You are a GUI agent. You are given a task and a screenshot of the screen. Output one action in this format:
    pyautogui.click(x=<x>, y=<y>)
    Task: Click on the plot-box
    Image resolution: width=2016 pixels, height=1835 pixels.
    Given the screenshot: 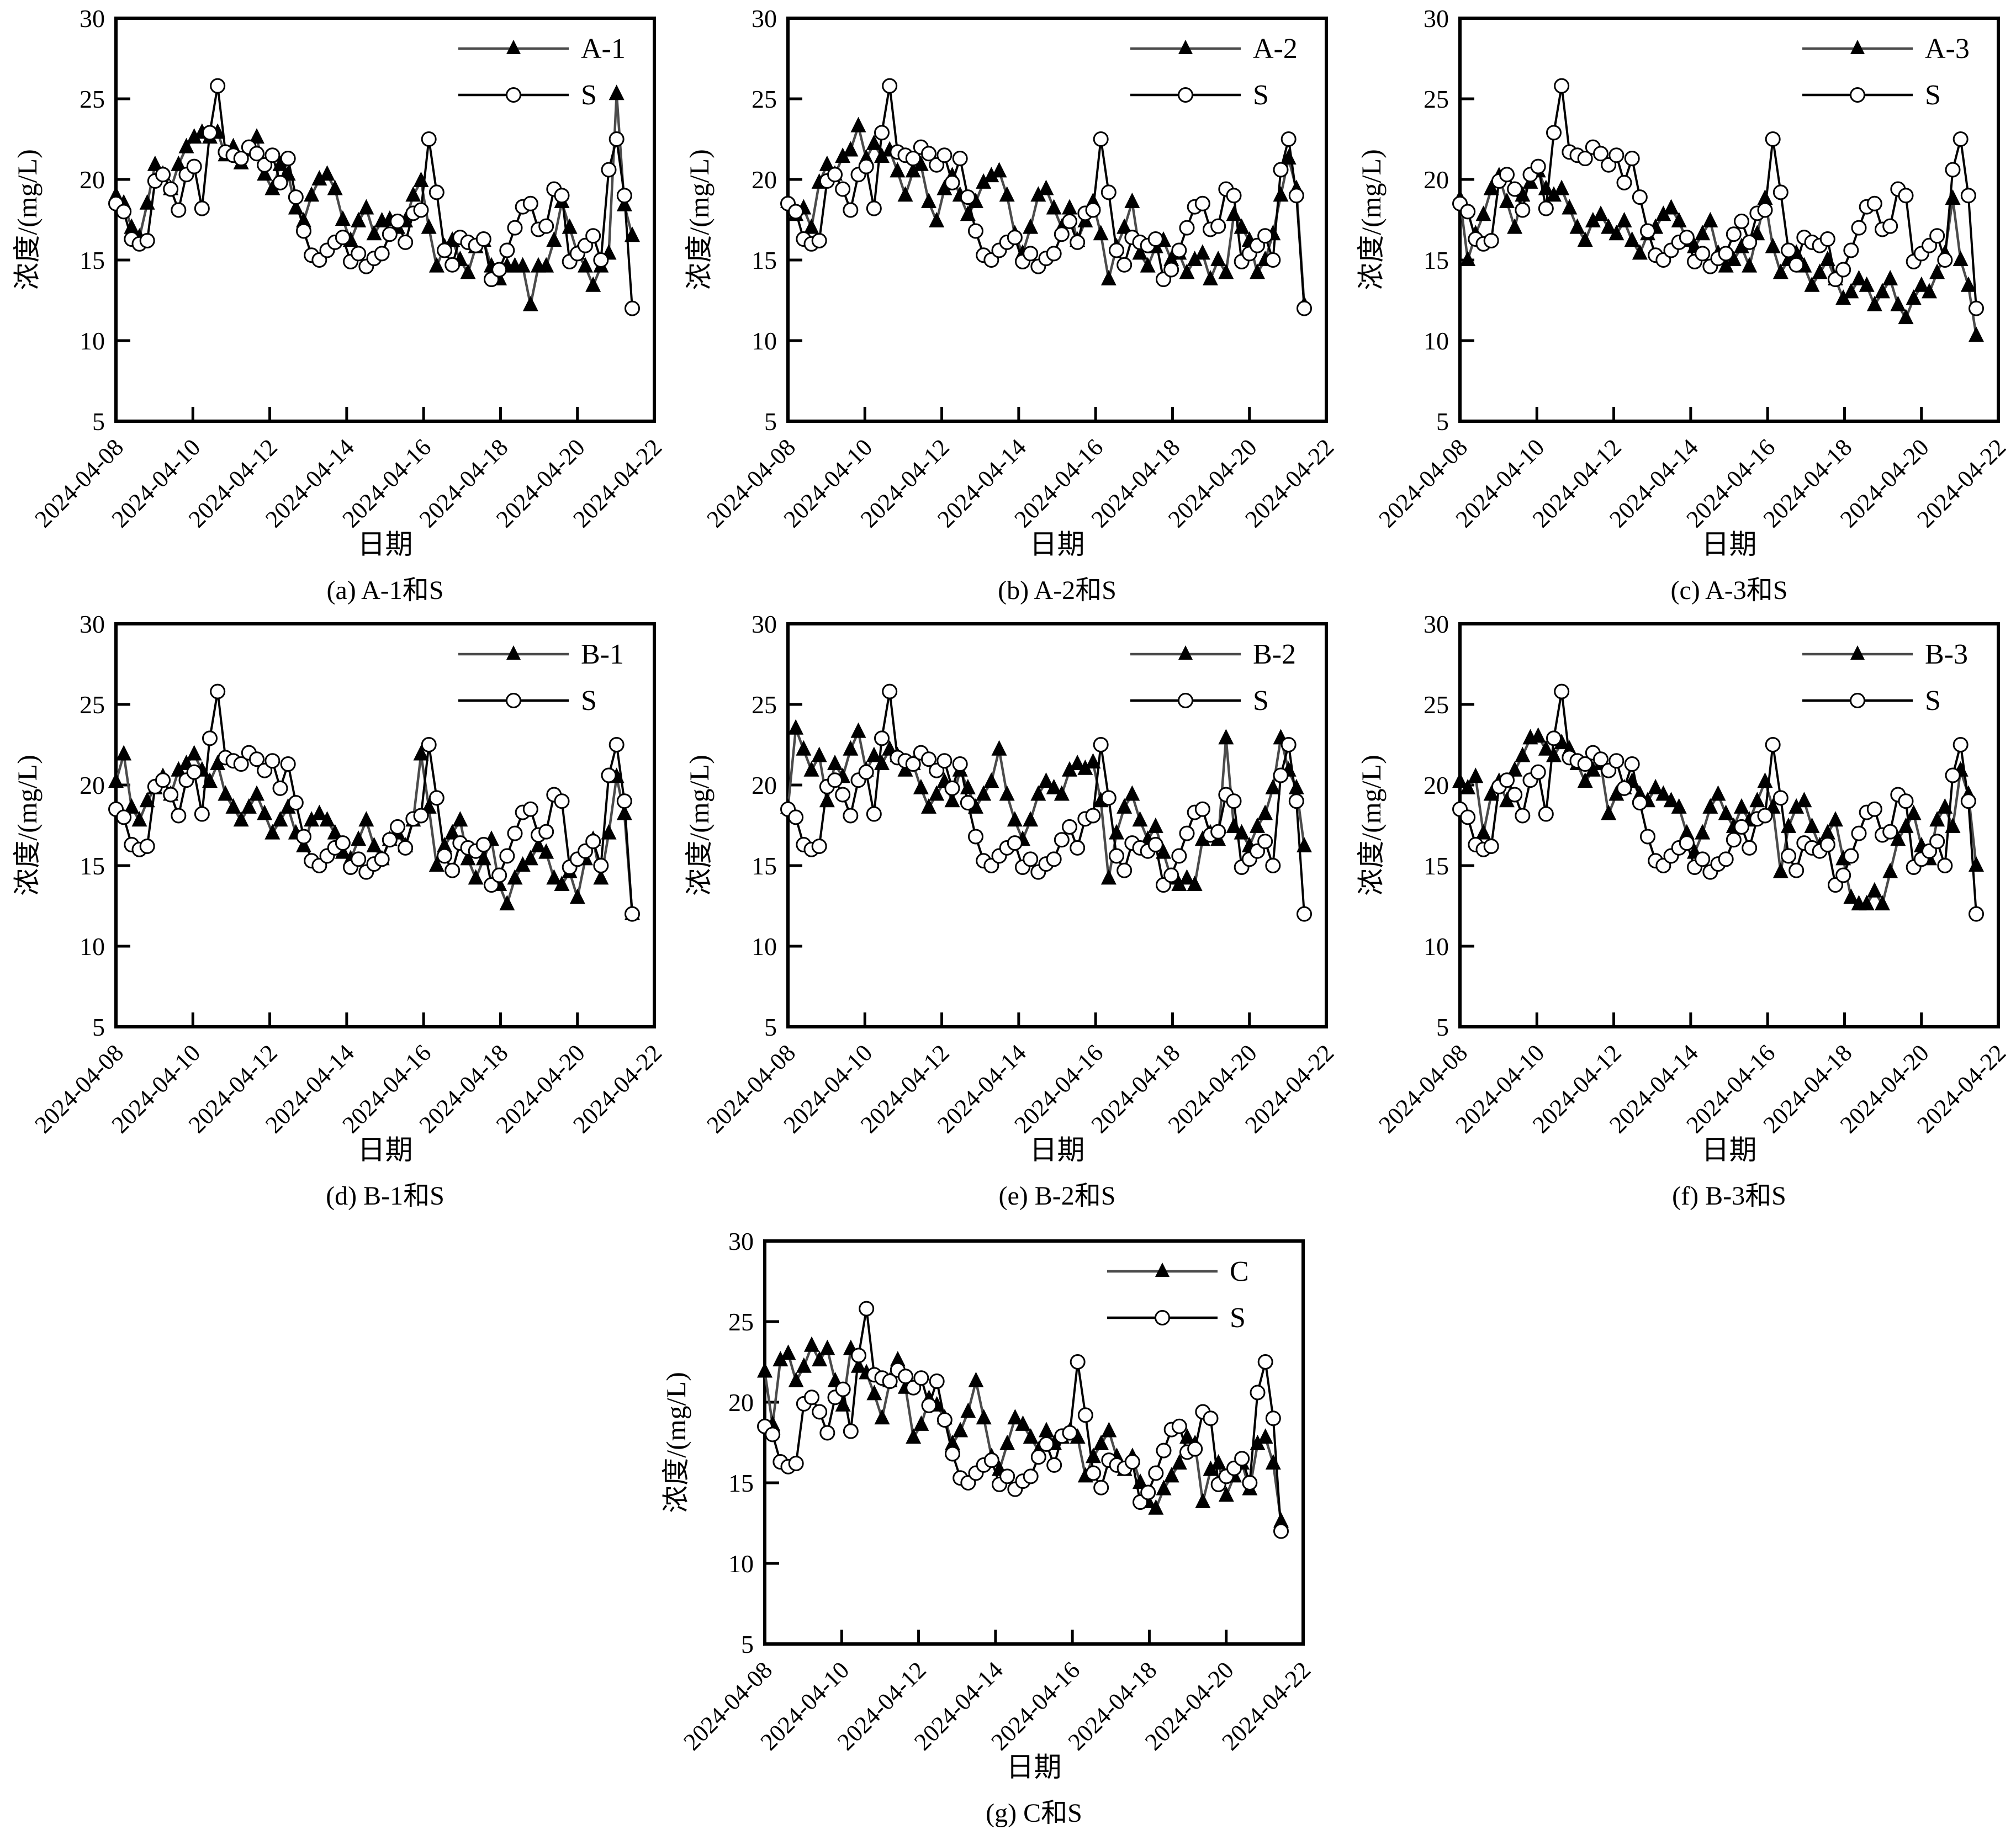 What is the action you would take?
    pyautogui.click(x=1057, y=220)
    